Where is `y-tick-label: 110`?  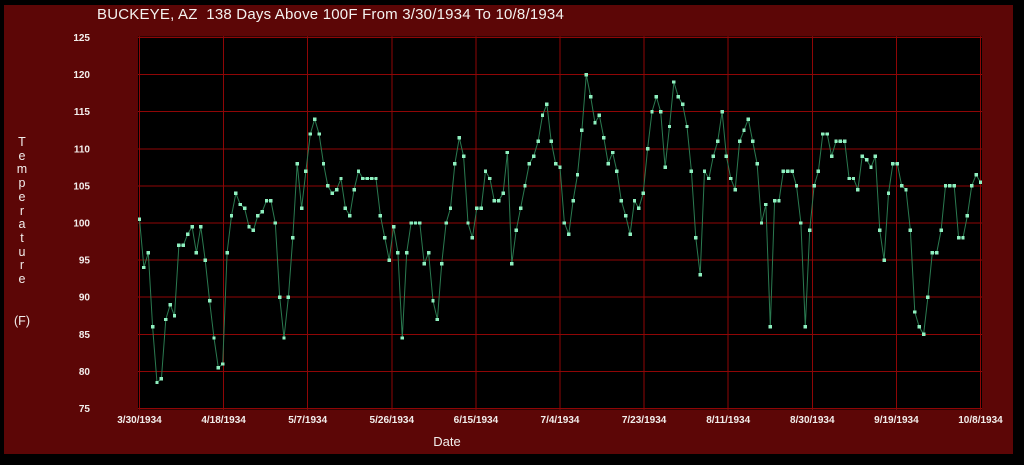 y-tick-label: 110 is located at coordinates (82, 149).